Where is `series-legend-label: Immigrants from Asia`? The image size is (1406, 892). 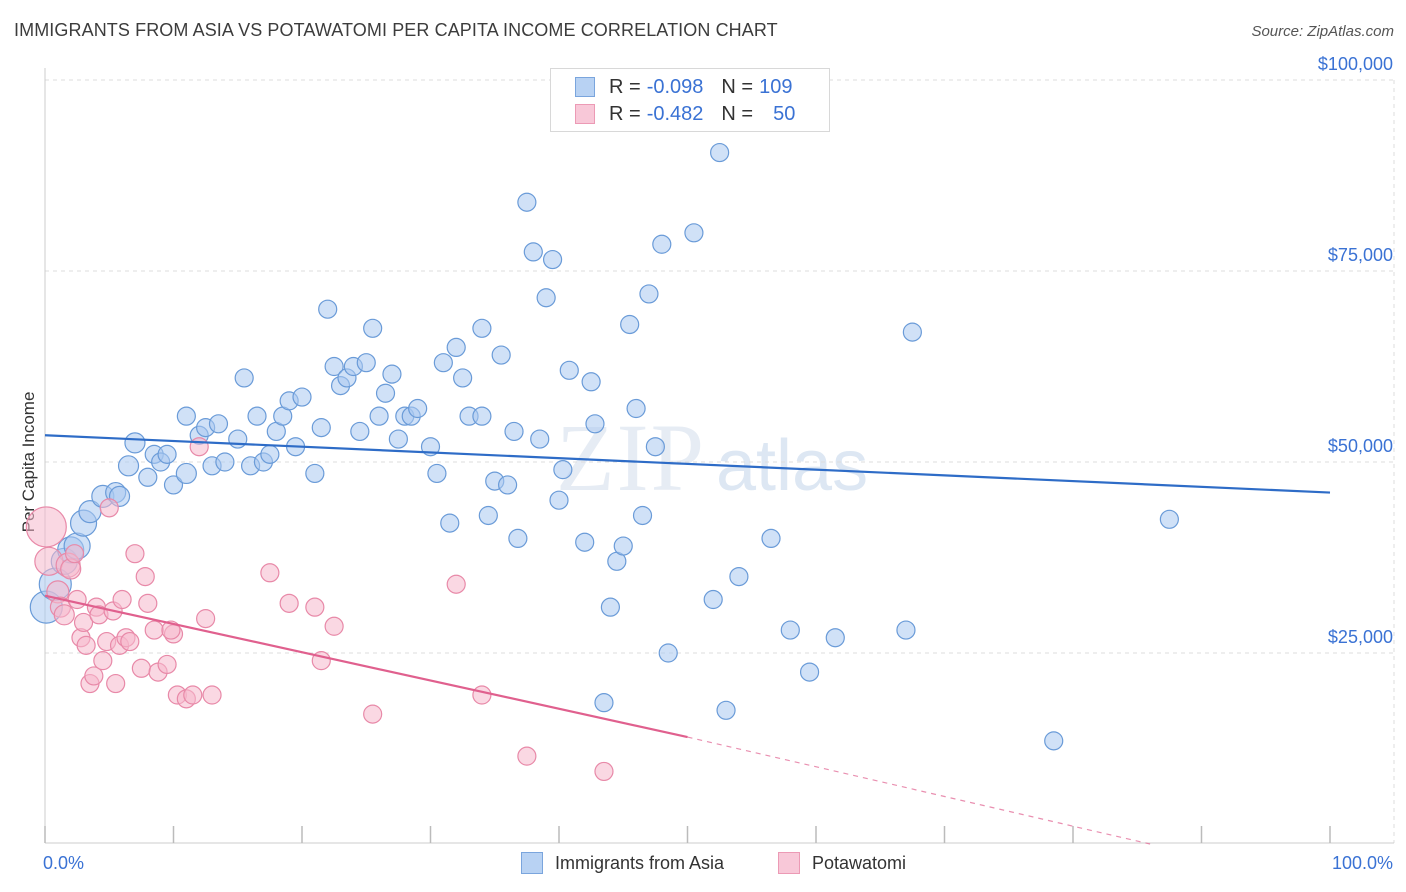 series-legend-label: Immigrants from Asia is located at coordinates (640, 862).